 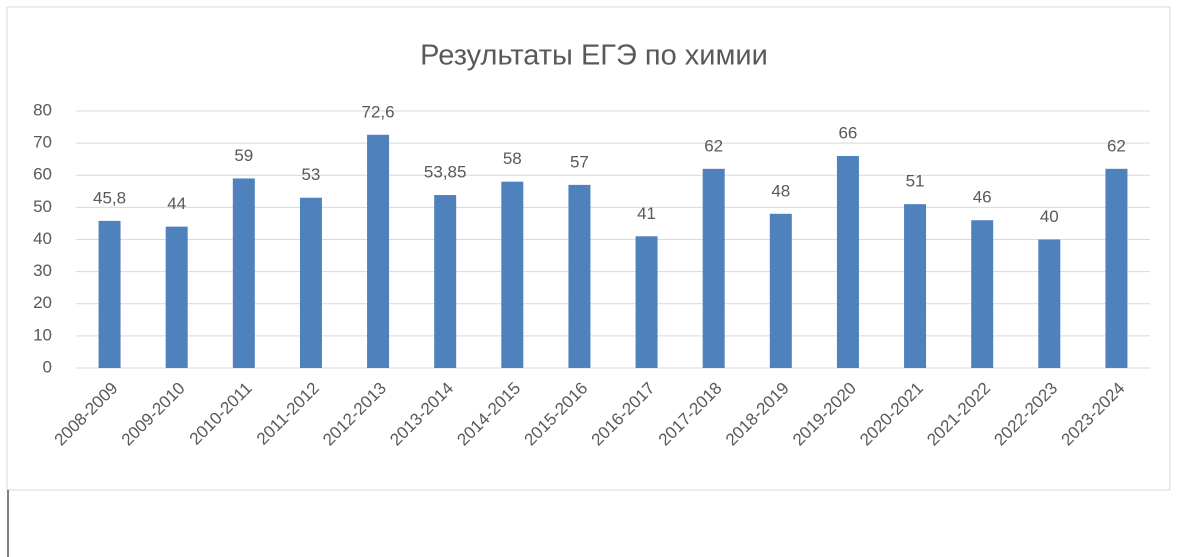 I want to click on x-tick-label: 2021-2022, so click(x=958, y=414).